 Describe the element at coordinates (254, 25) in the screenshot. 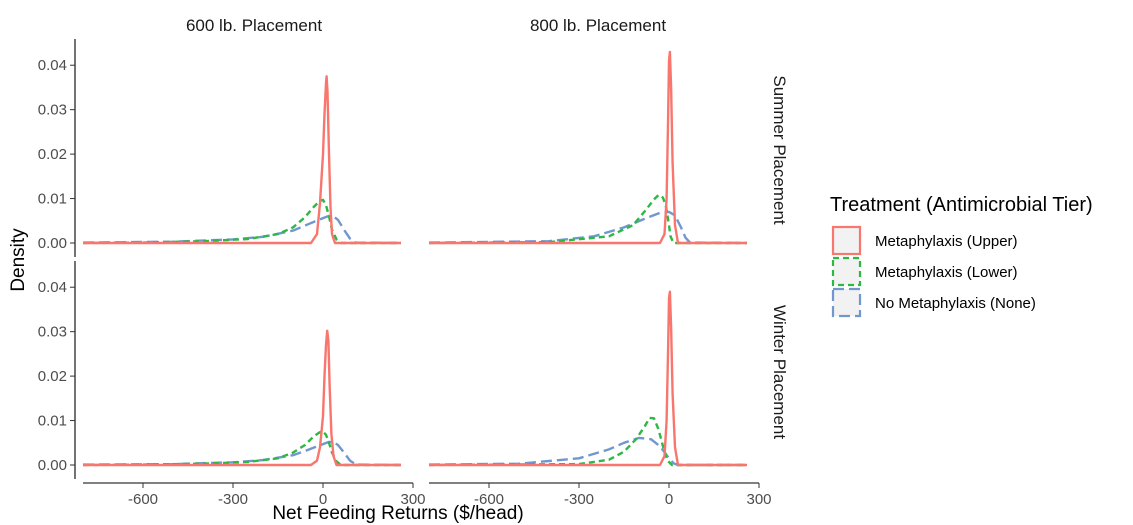

I see `col-strip-600lb: 600 lb. Placement` at that location.